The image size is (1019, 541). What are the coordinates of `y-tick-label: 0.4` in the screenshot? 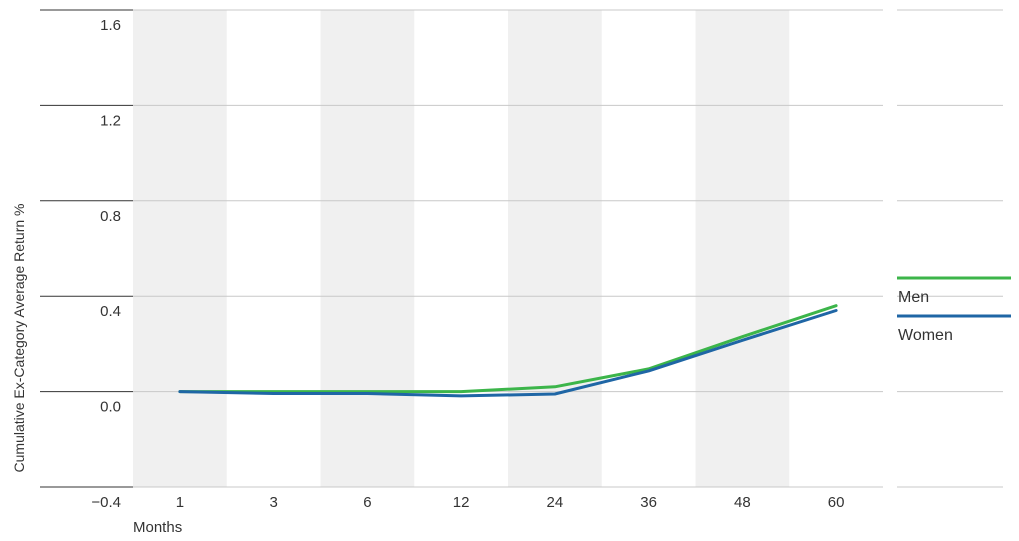 It's located at (110, 311).